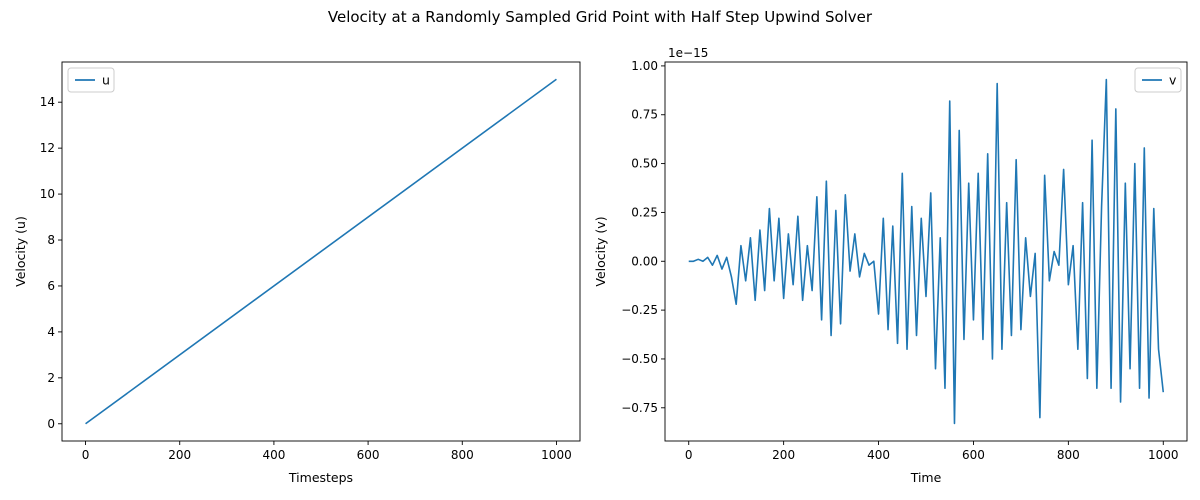 This screenshot has width=1200, height=500. What do you see at coordinates (51, 240) in the screenshot?
I see `c0-y-tick-label: 8` at bounding box center [51, 240].